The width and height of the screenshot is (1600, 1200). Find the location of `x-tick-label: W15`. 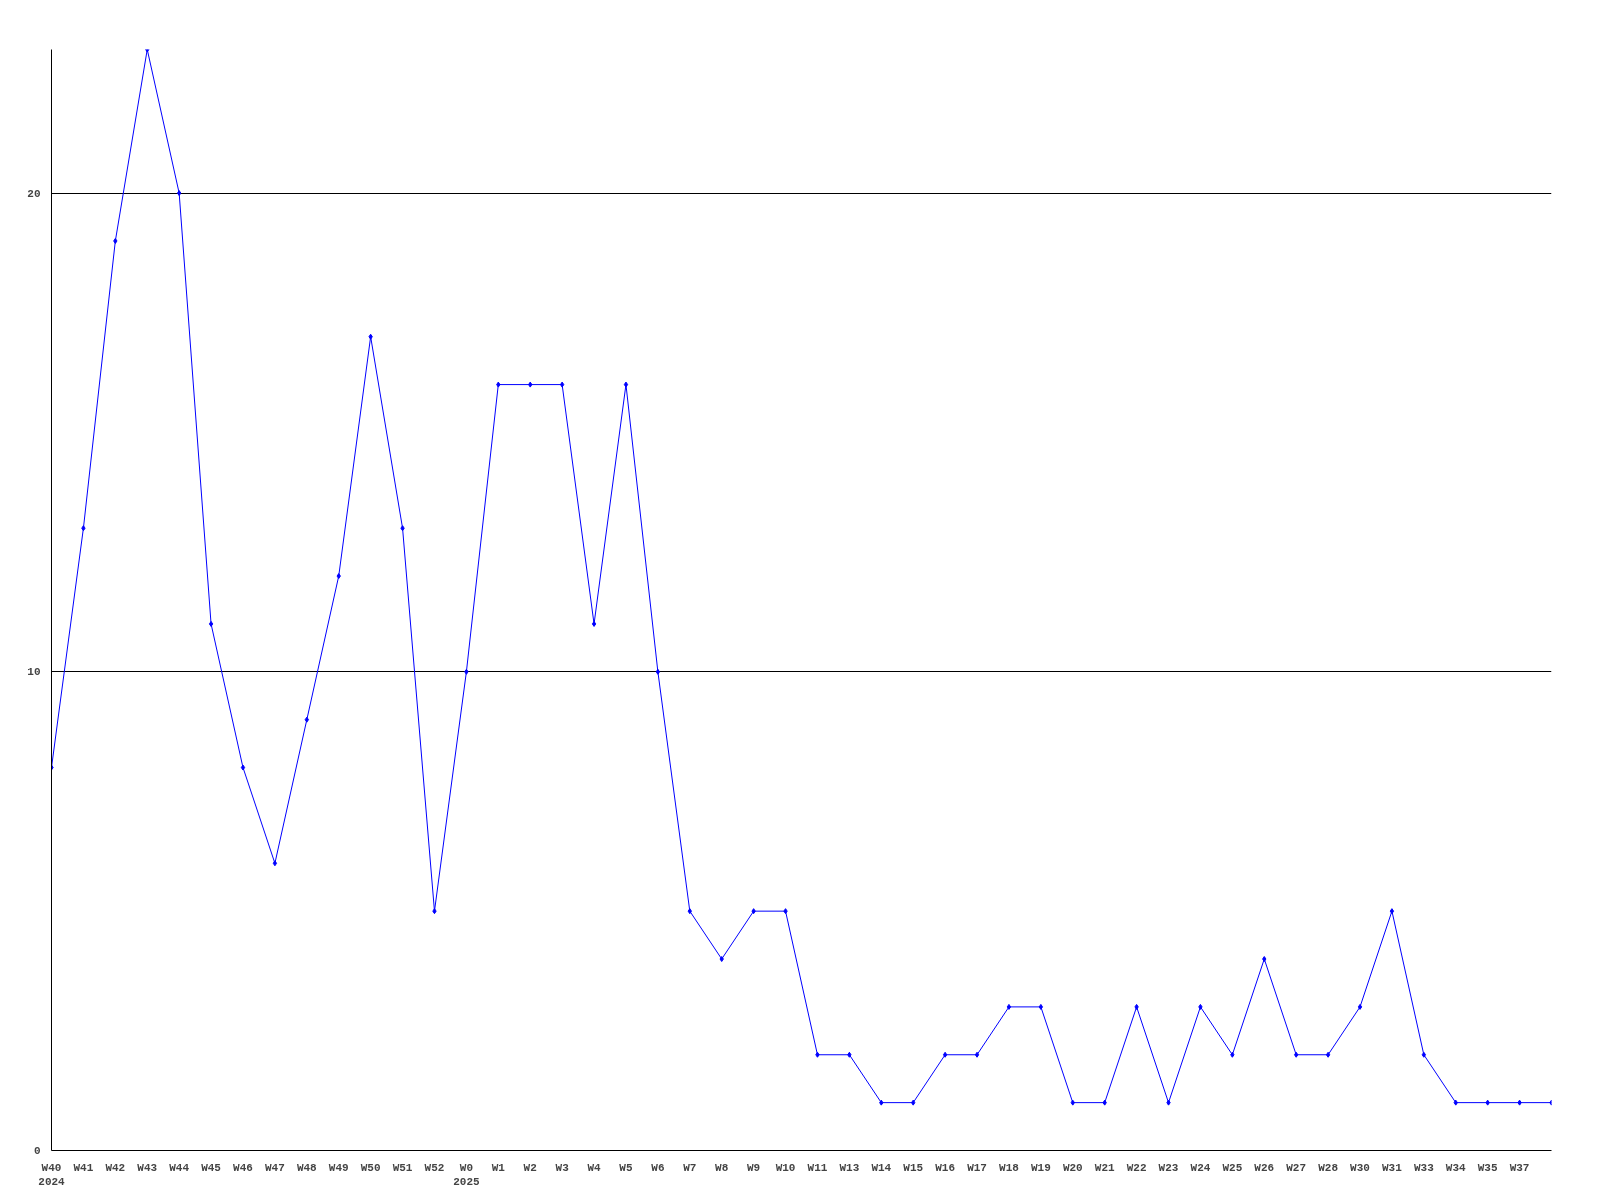

x-tick-label: W15 is located at coordinates (913, 1167).